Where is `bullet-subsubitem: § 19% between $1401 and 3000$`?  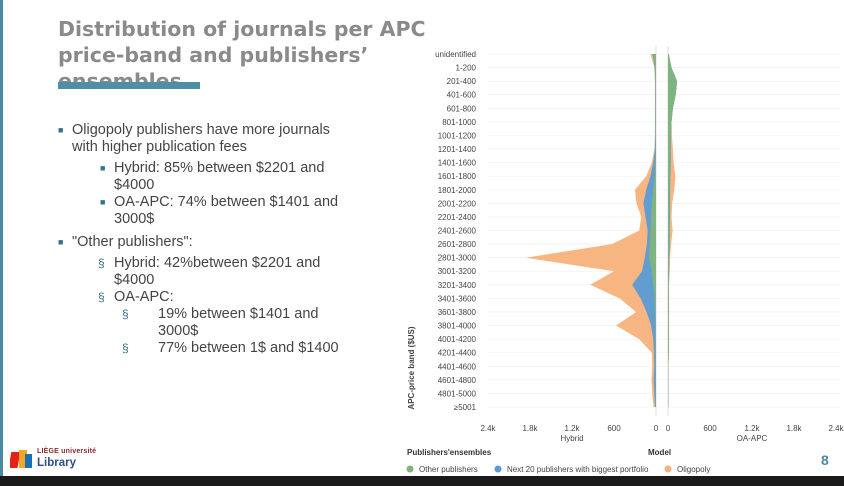
bullet-subsubitem: § 19% between $1401 and 3000$ is located at coordinates (208, 323).